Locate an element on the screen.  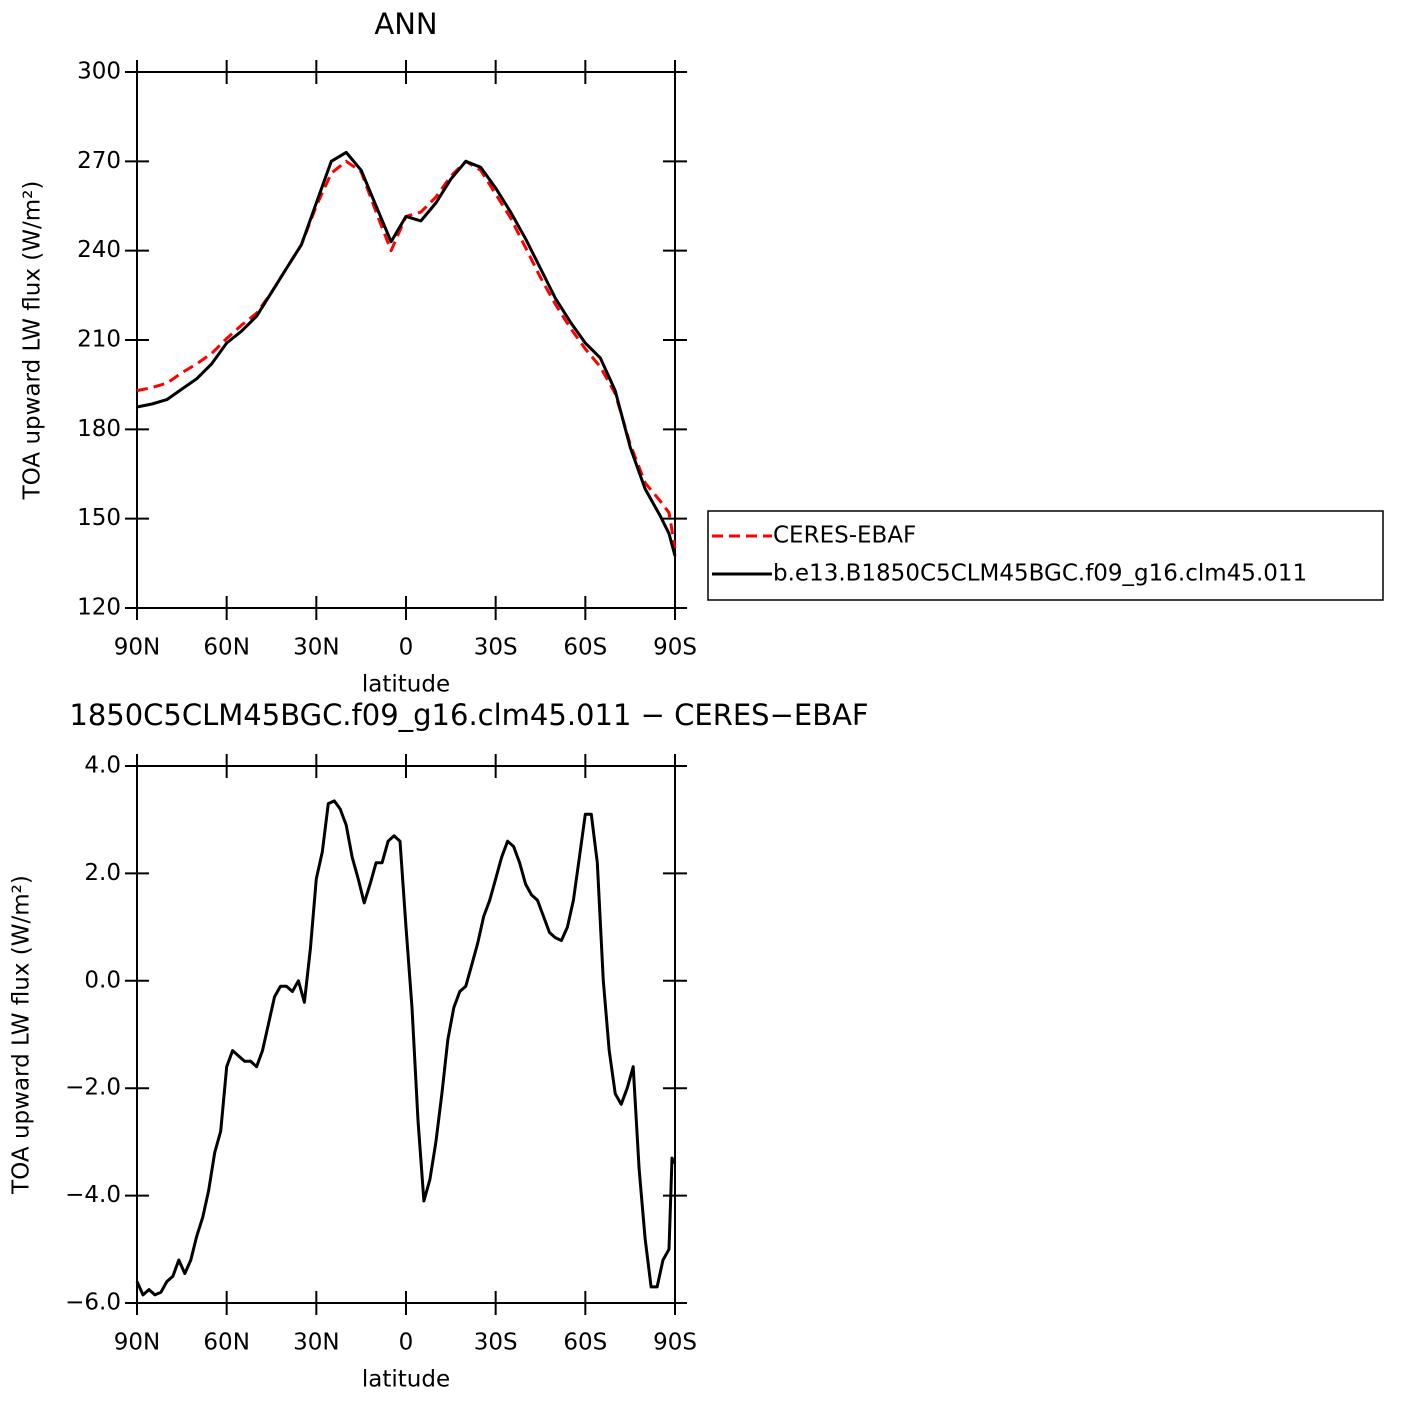
y-tick-label: −2.0 is located at coordinates (93, 1088).